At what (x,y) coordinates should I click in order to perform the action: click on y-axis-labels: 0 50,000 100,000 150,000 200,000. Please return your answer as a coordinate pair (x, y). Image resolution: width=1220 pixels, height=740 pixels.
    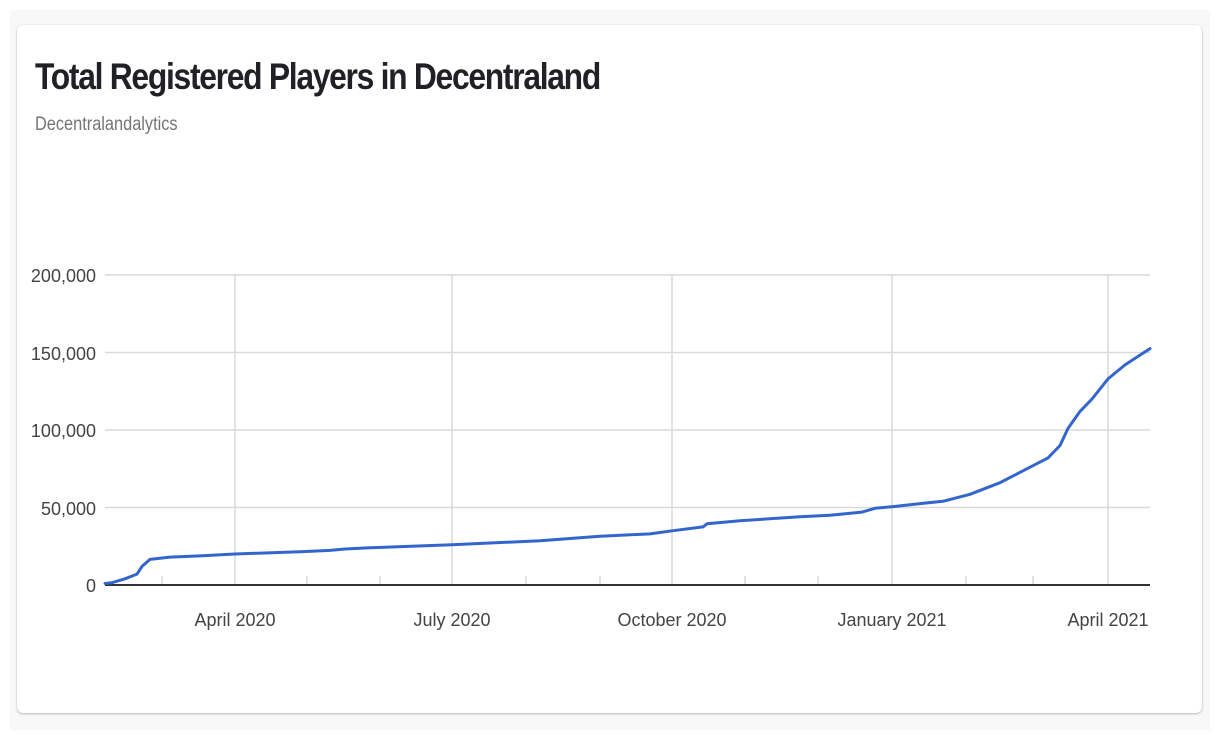
    Looking at the image, I should click on (63, 431).